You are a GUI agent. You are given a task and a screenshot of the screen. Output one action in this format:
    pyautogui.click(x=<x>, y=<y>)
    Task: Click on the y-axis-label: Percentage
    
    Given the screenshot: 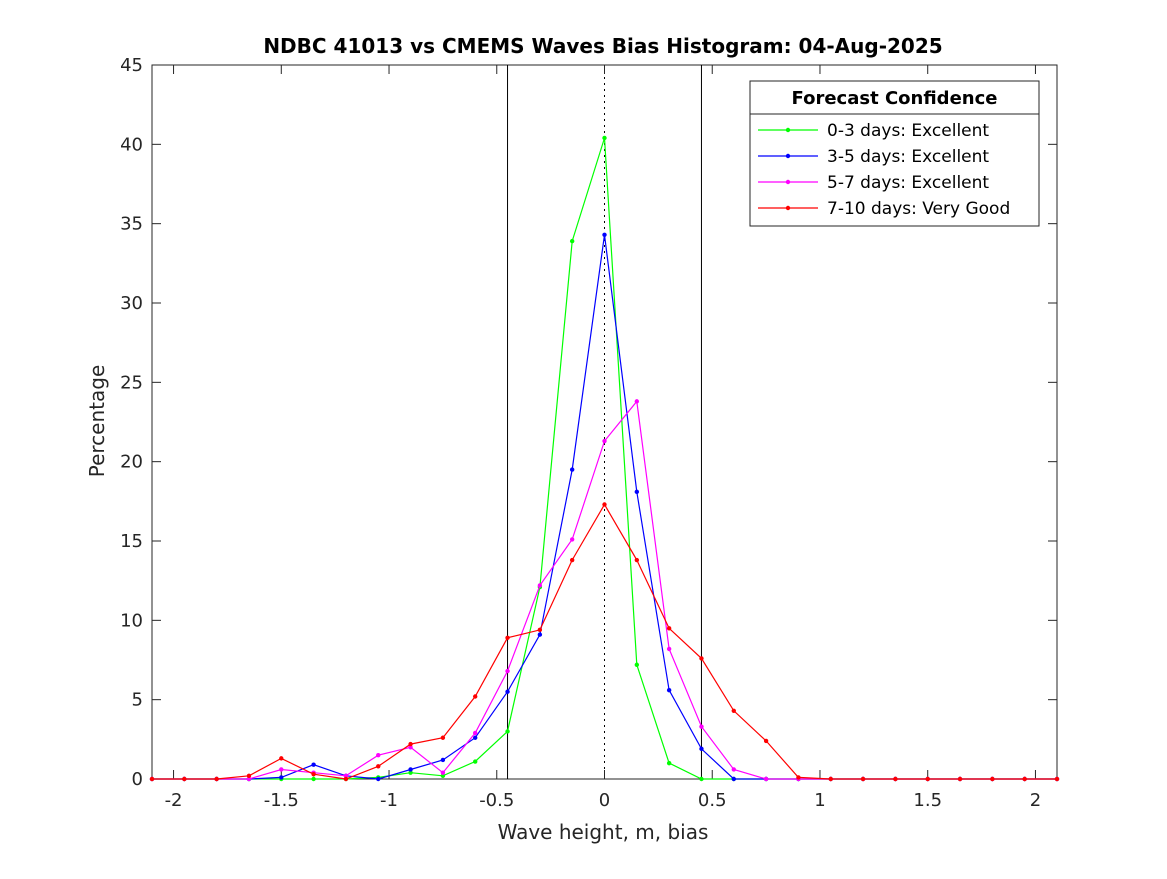 What is the action you would take?
    pyautogui.click(x=97, y=421)
    